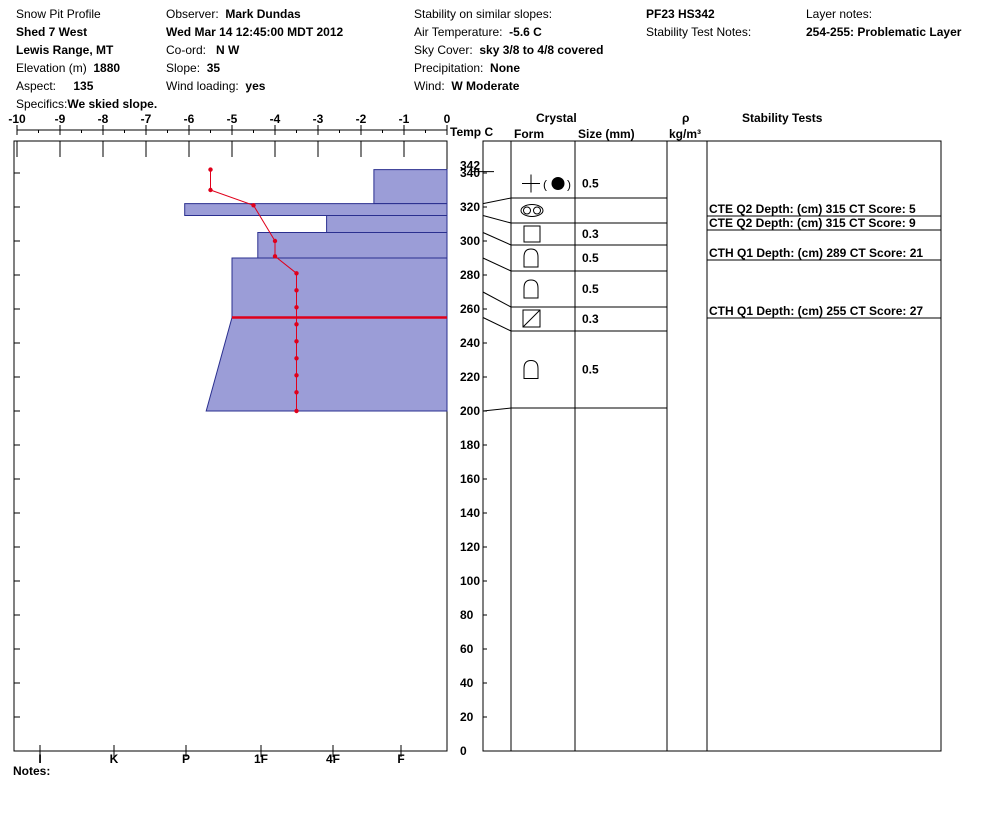 The height and width of the screenshot is (840, 994). Describe the element at coordinates (83, 86) in the screenshot. I see `aspect-value: 135` at that location.